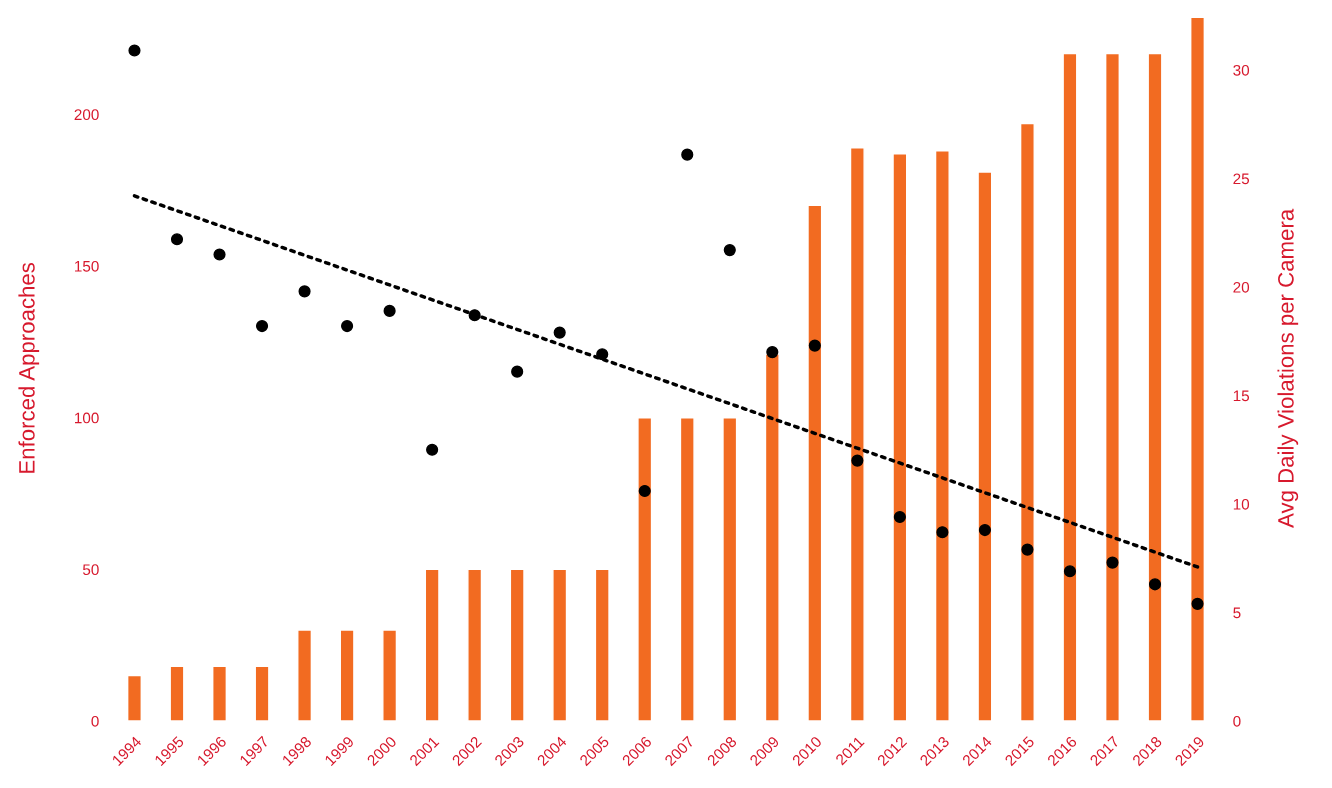  Describe the element at coordinates (29, 367) in the screenshot. I see `y-axis-title: Enforced Approaches` at that location.